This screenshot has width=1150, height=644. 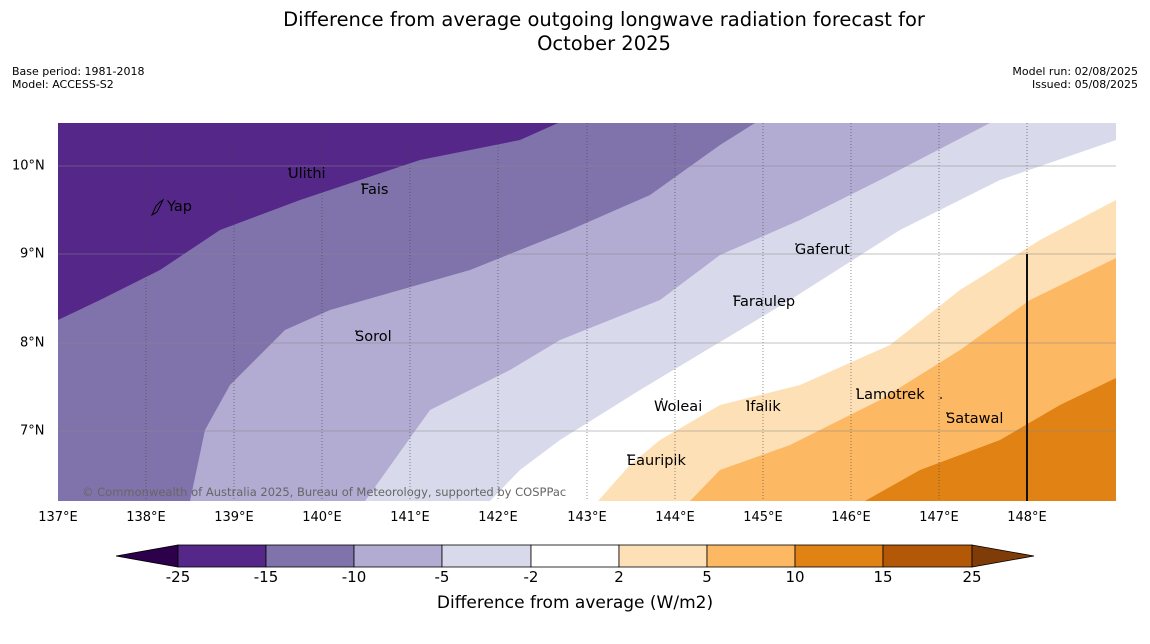 What do you see at coordinates (972, 577) in the screenshot?
I see `colorbar-tick: 25` at bounding box center [972, 577].